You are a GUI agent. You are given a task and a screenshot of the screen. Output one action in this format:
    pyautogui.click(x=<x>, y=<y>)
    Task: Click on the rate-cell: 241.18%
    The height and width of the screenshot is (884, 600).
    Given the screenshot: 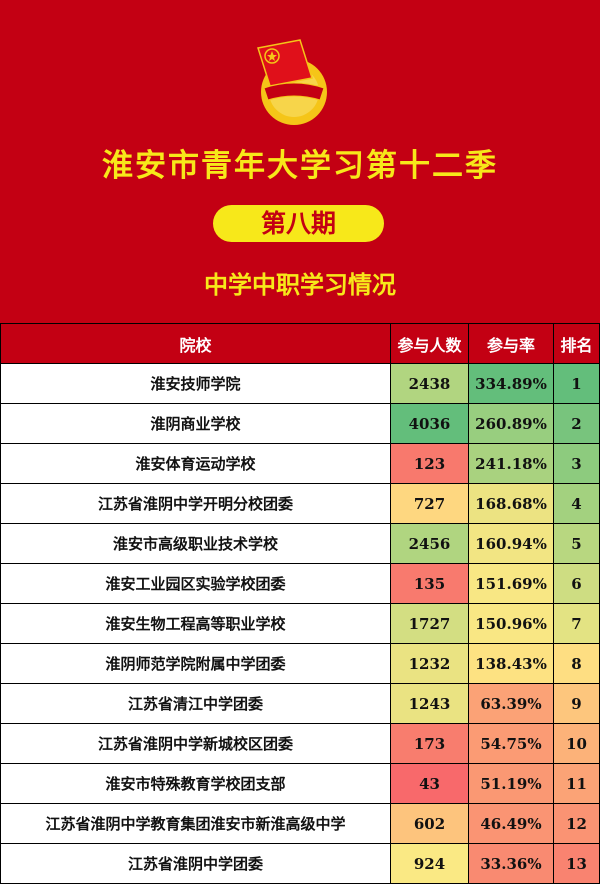 What is the action you would take?
    pyautogui.click(x=511, y=463)
    